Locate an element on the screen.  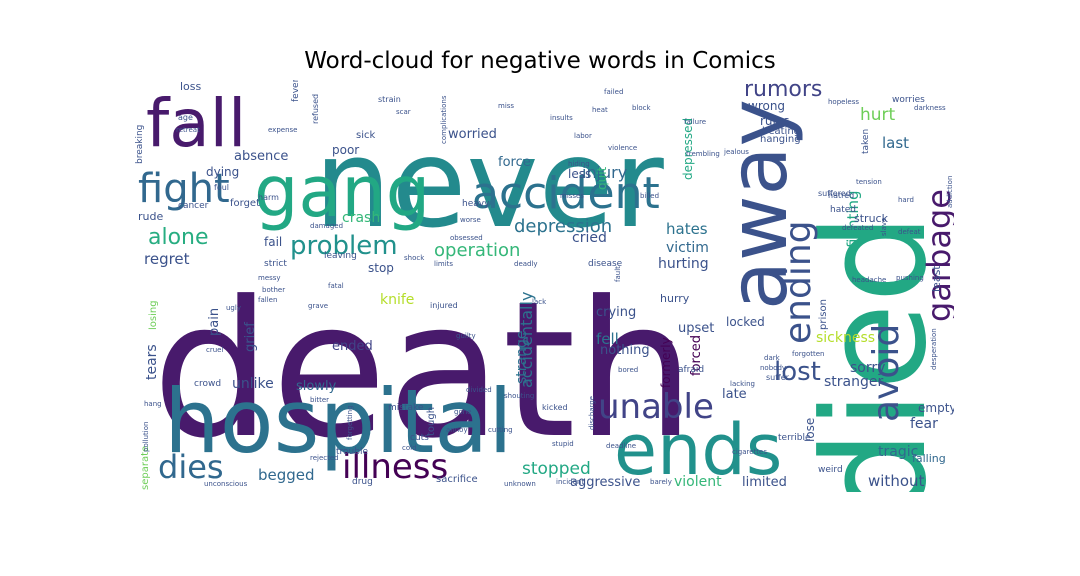
word-fight: fight is located at coordinates (184, 189).